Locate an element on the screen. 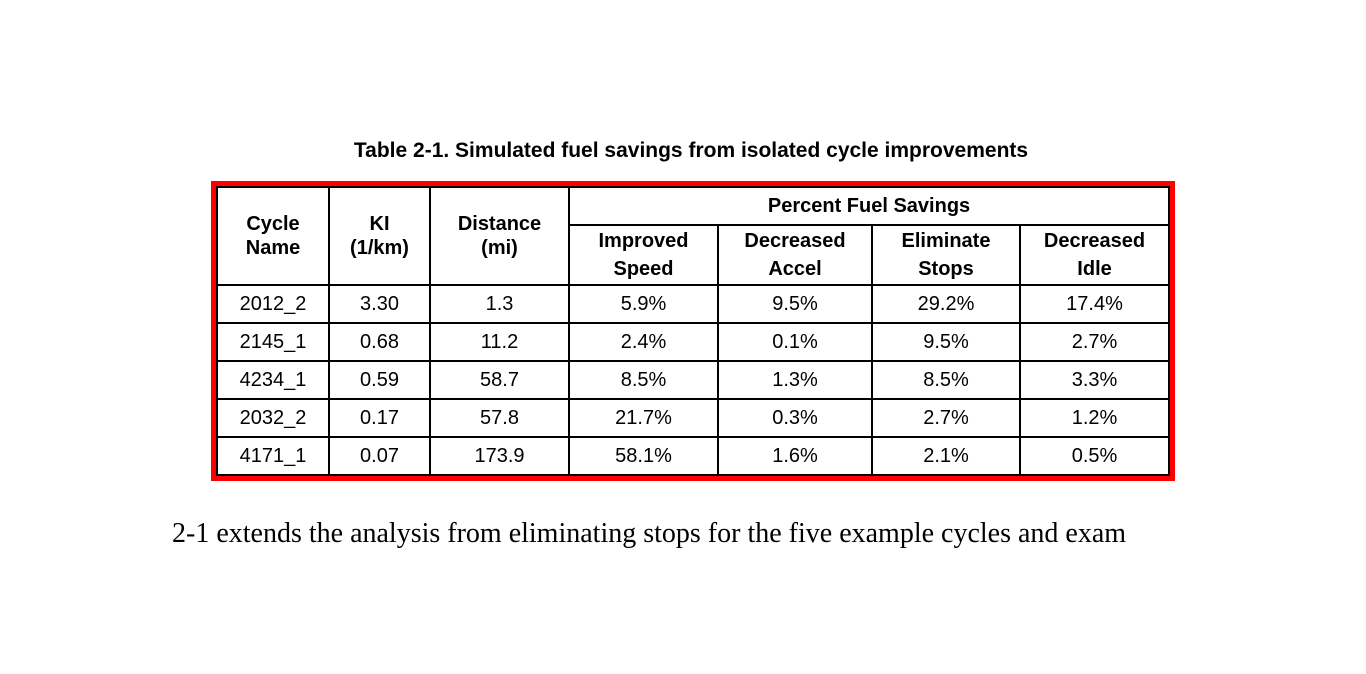  table-row: 4234_1 0.59 58.7 8.5% 1.3% 8.5% 3.3% is located at coordinates (693, 380).